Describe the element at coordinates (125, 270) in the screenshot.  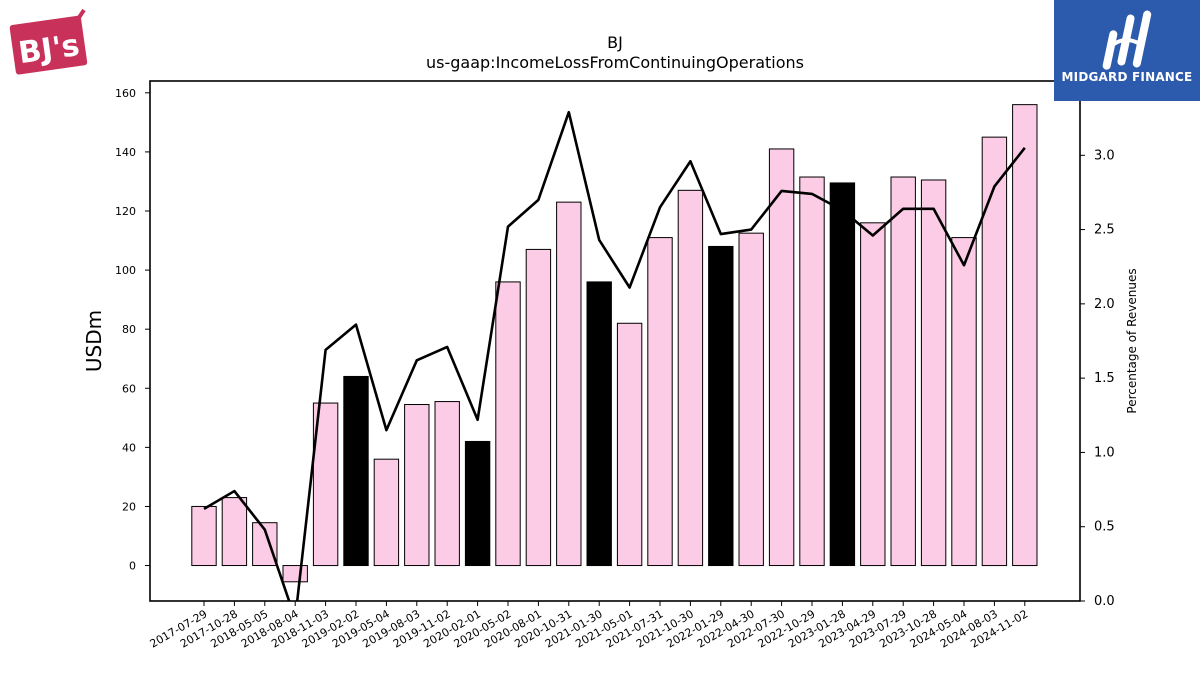
I see `y-tick-label: 100` at that location.